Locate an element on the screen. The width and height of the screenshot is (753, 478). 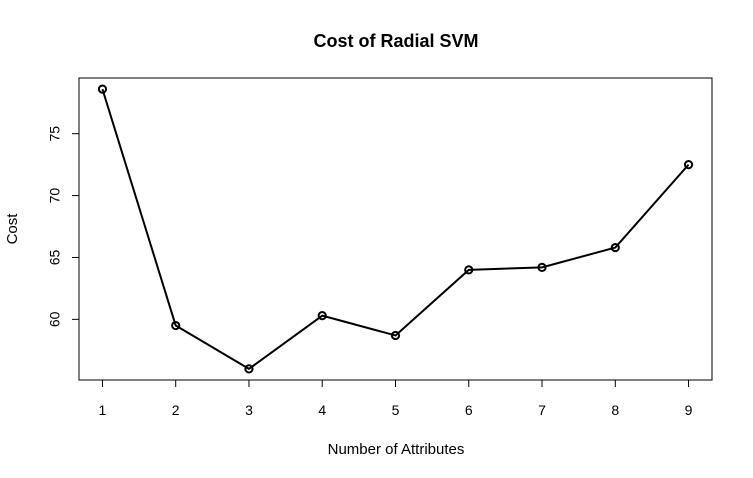
x-tick-label: 7 is located at coordinates (542, 410).